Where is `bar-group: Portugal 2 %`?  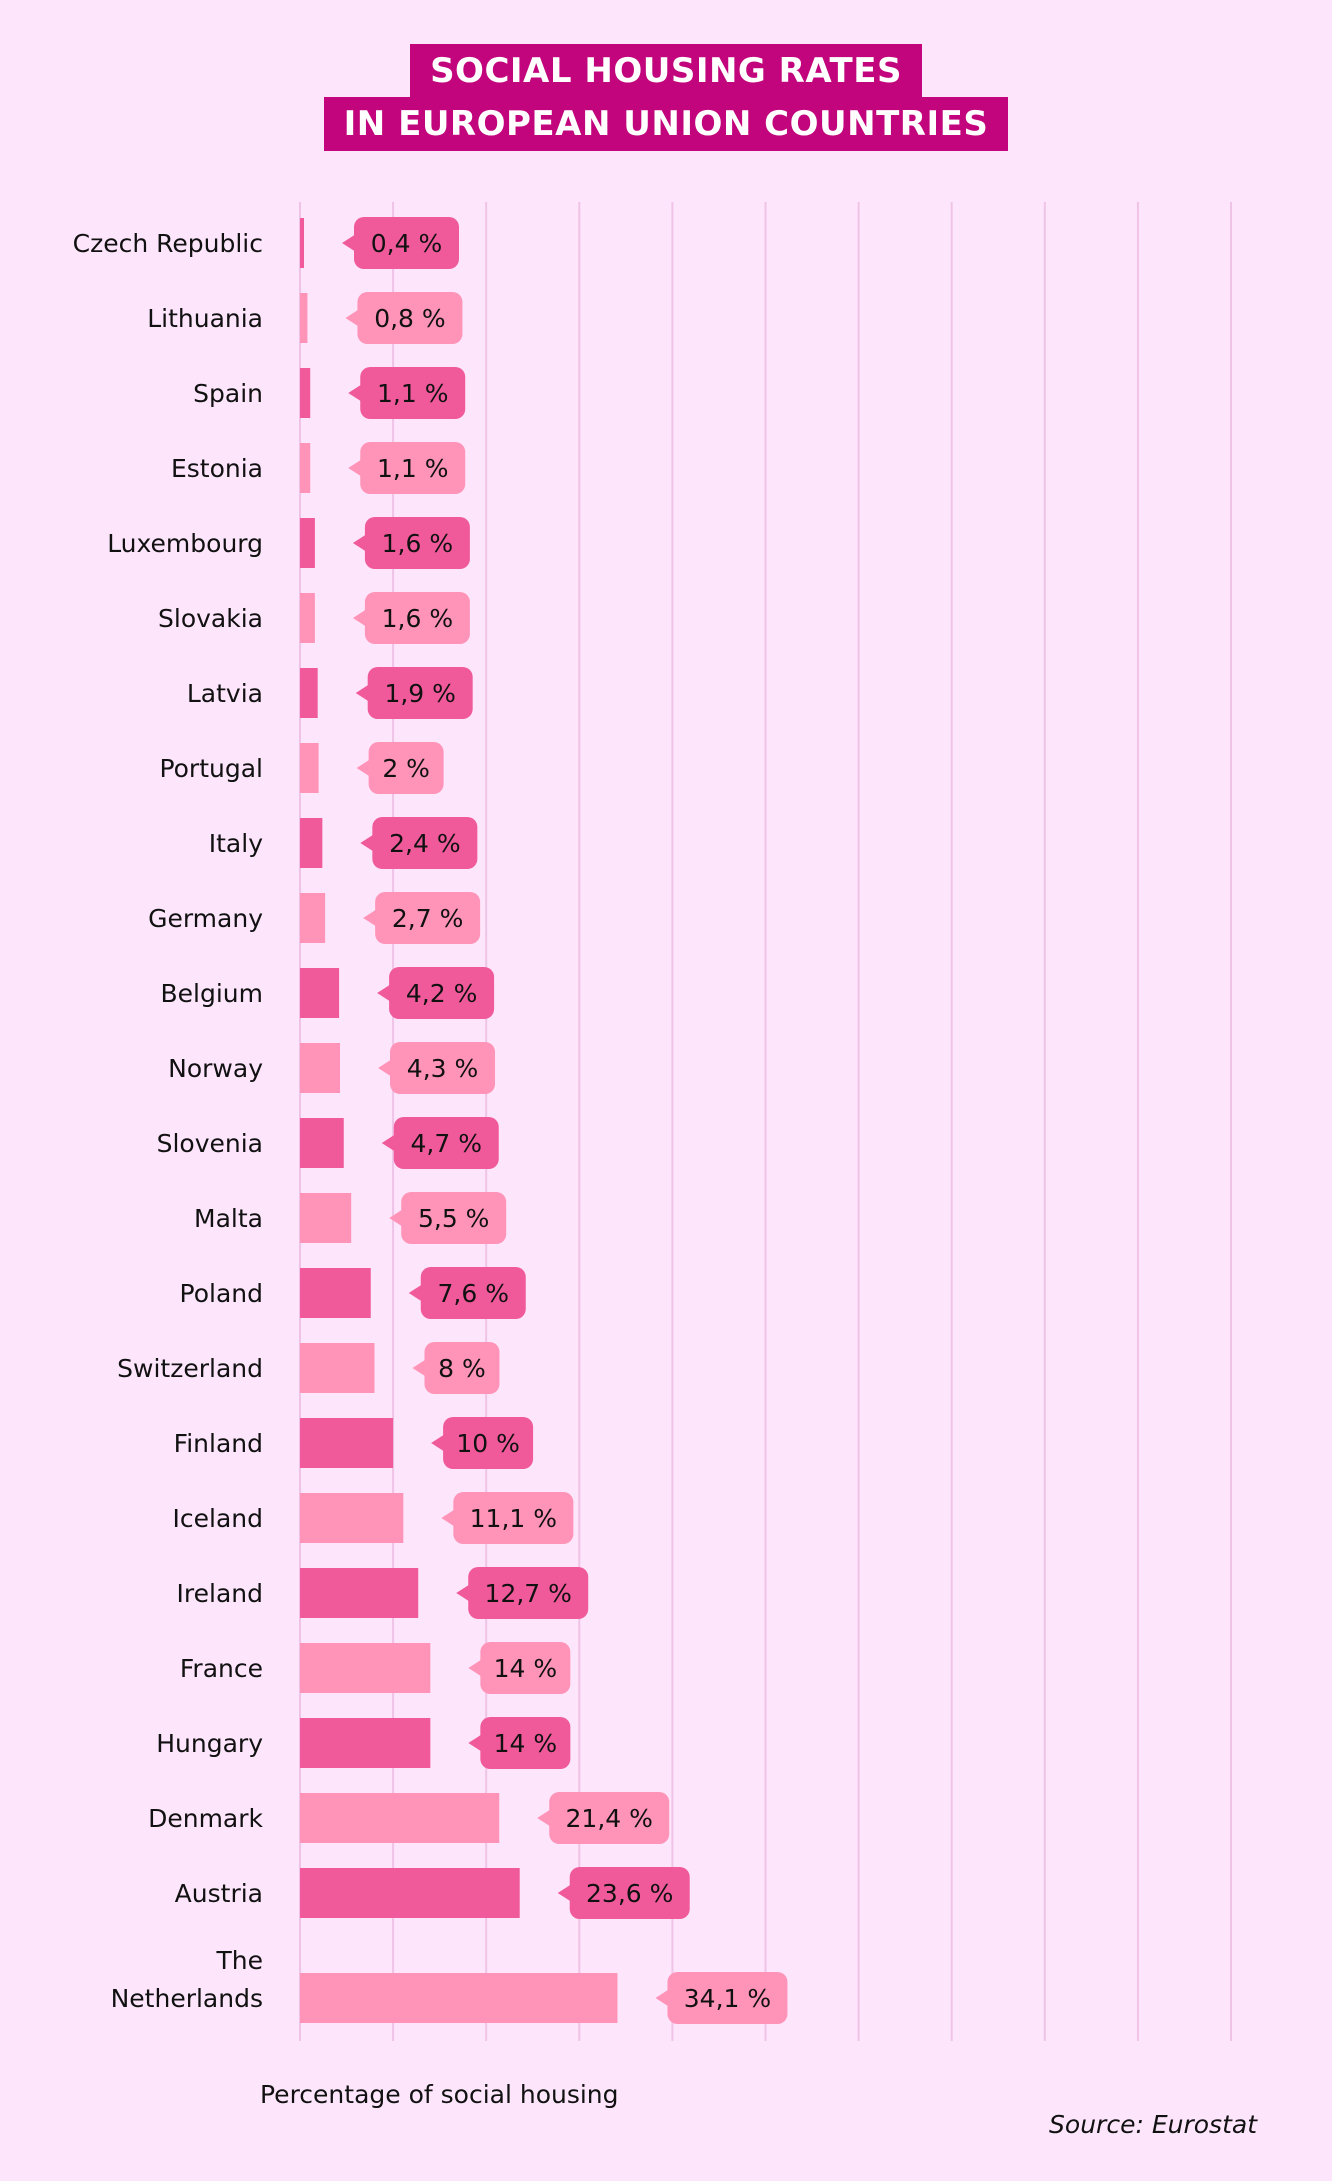
bar-group: Portugal 2 % is located at coordinates (301, 768).